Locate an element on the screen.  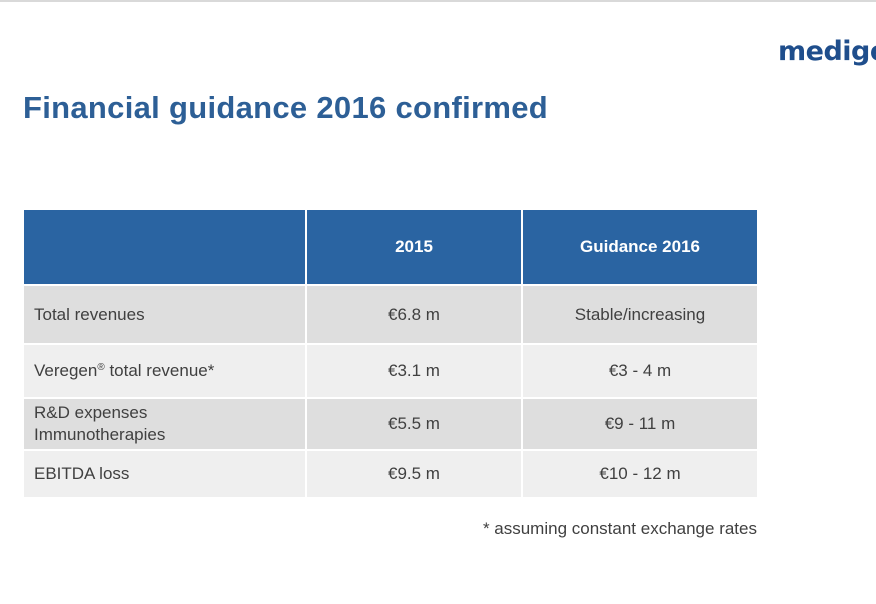
row-label-veregen-revenue: Veregen® total revenue* is located at coordinates (165, 370).